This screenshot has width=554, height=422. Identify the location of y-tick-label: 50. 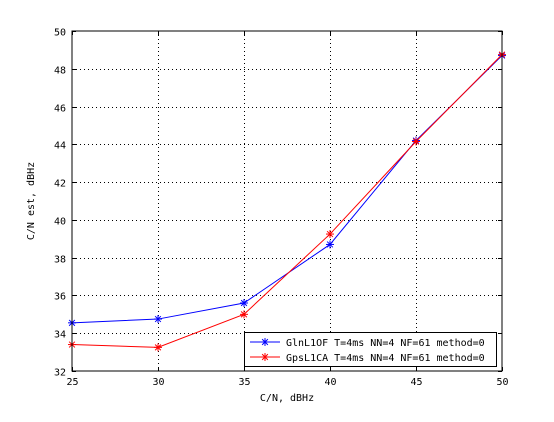
(60, 33).